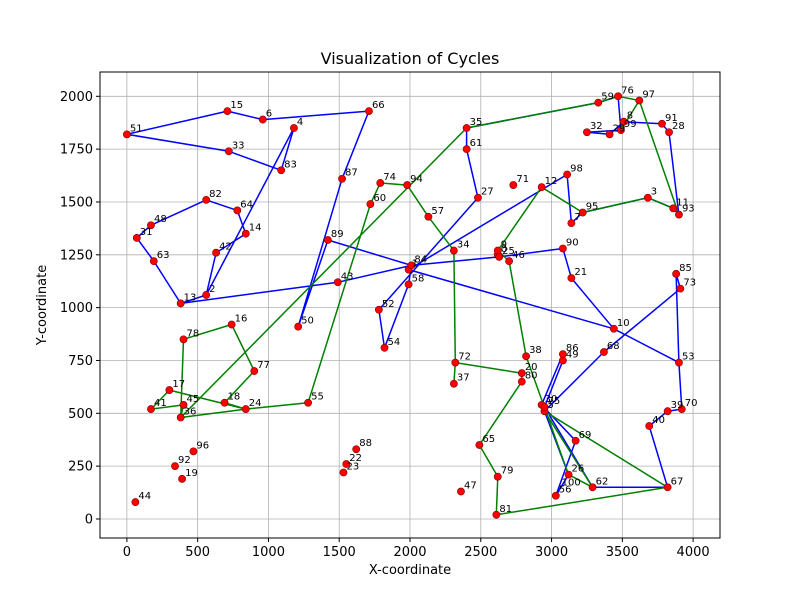 This screenshot has height=600, width=800. I want to click on city-label-69: 69, so click(585, 435).